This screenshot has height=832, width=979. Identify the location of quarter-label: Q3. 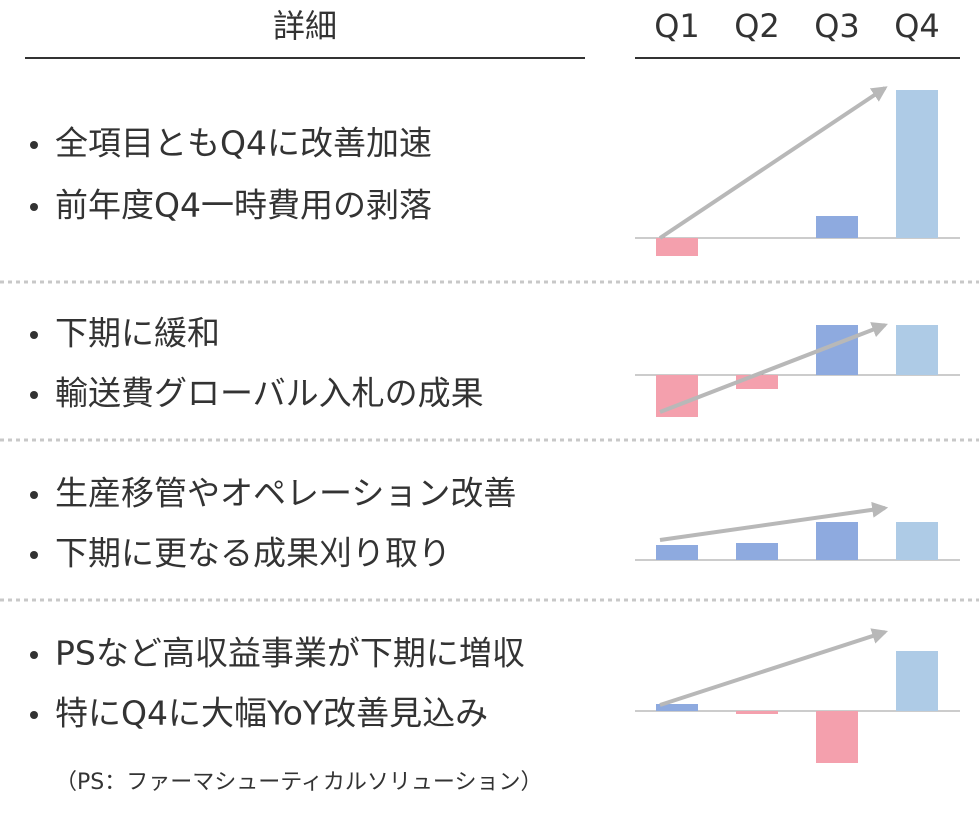
(837, 26).